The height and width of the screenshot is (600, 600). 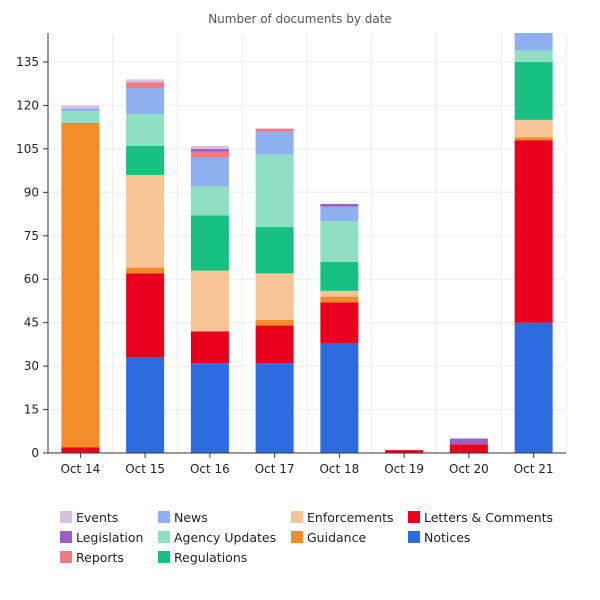 What do you see at coordinates (224, 517) in the screenshot?
I see `legend-item: News` at bounding box center [224, 517].